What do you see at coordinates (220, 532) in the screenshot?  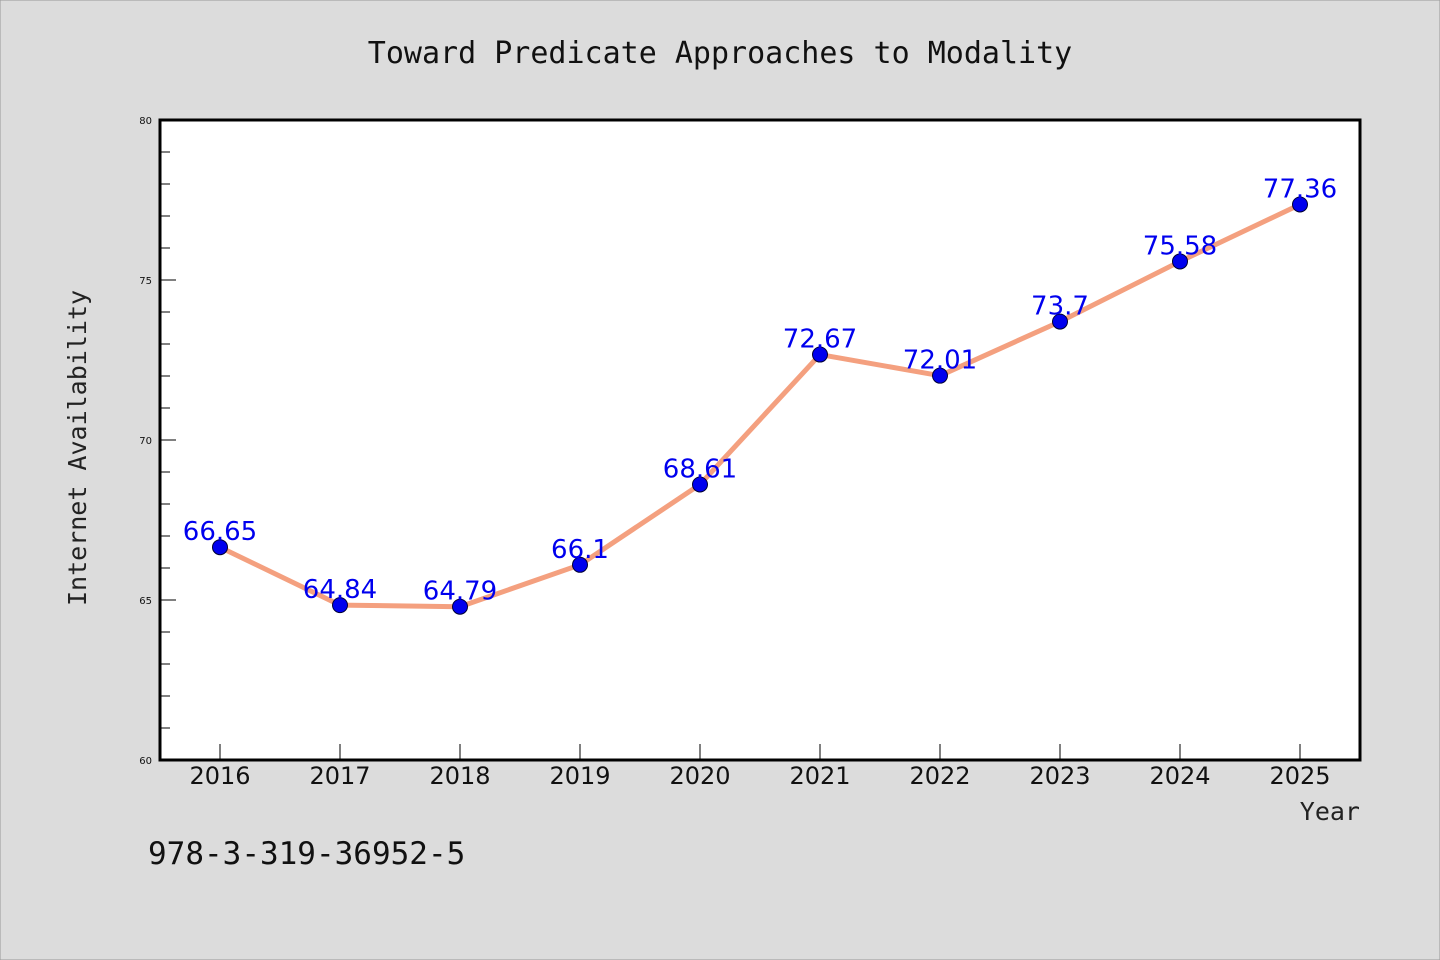 I see `data-label: 66.65` at bounding box center [220, 532].